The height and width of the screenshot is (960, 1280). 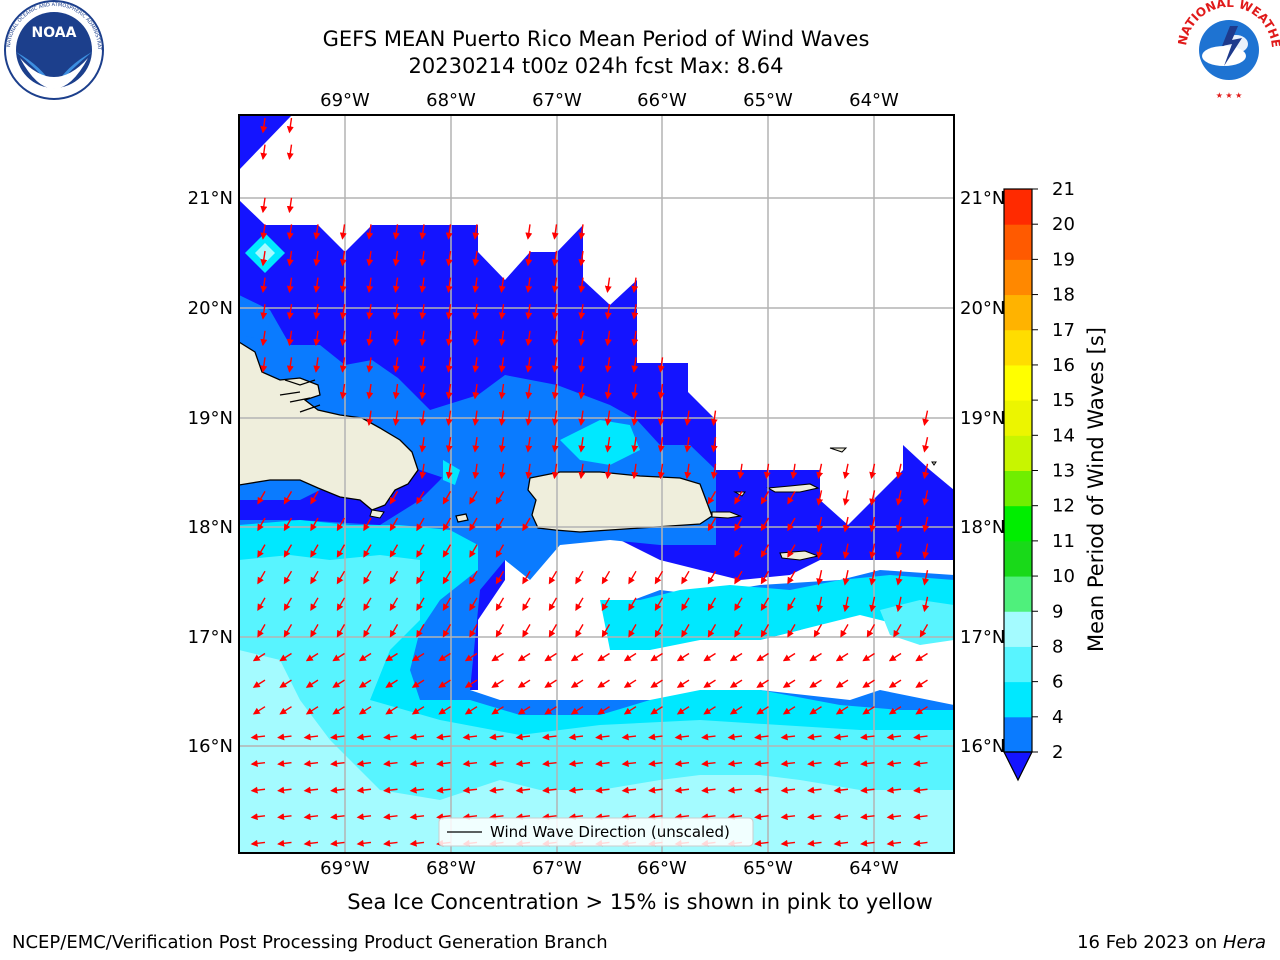 What do you see at coordinates (300, 396) in the screenshot?
I see `hispaniola-coast-detail` at bounding box center [300, 396].